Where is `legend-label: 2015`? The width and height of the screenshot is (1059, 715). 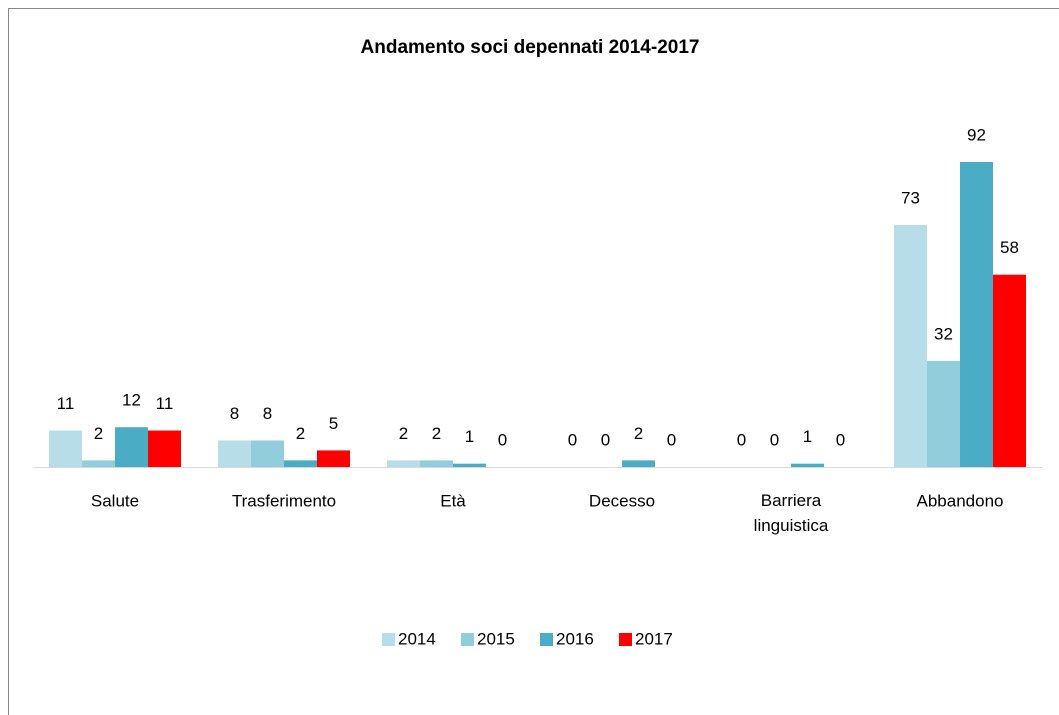
legend-label: 2015 is located at coordinates (496, 638).